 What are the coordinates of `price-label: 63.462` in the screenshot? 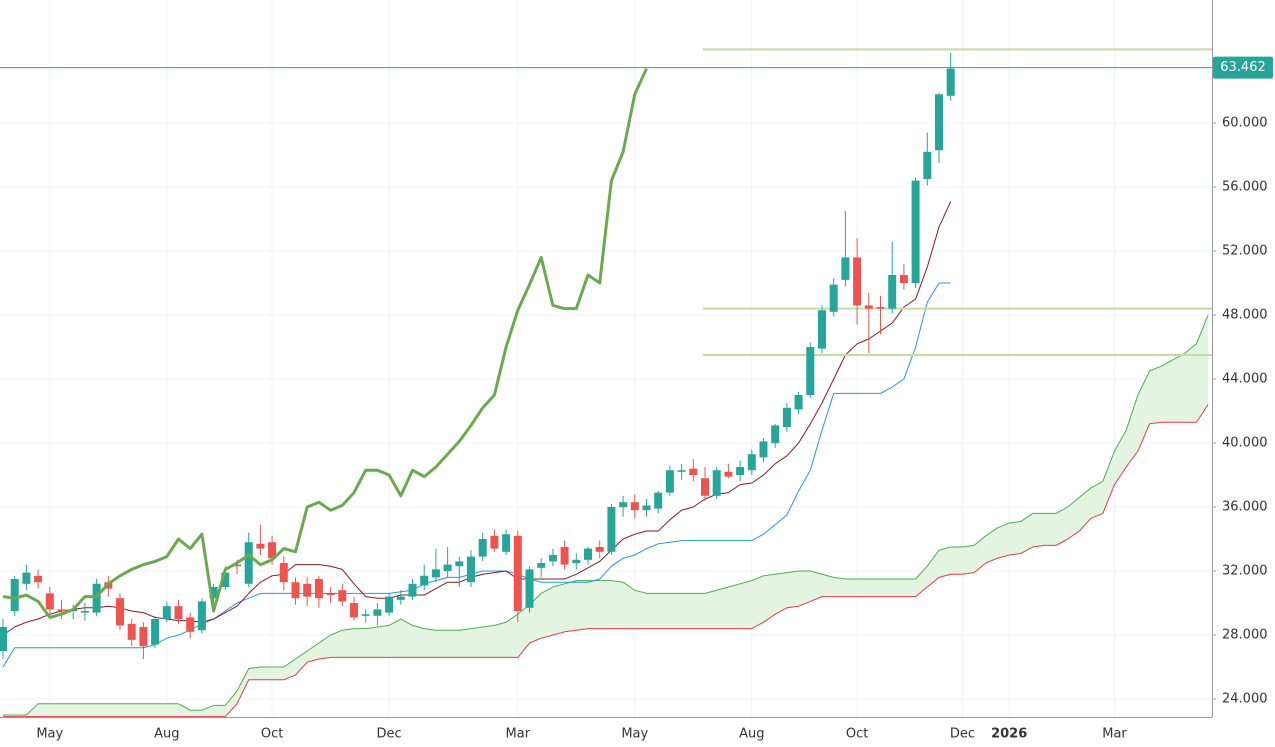 It's located at (1243, 67).